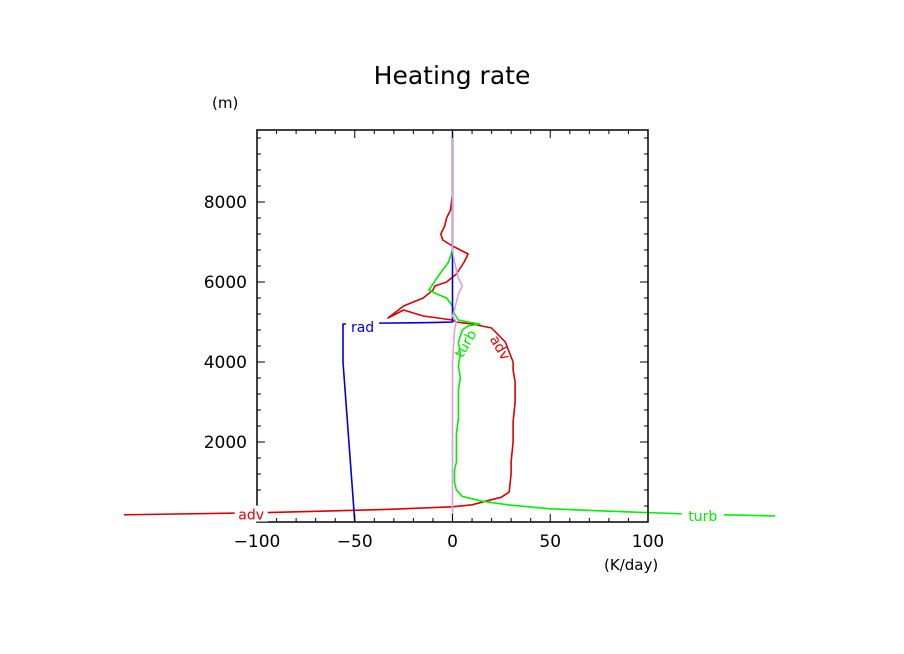 The height and width of the screenshot is (654, 904). Describe the element at coordinates (257, 542) in the screenshot. I see `x-tick-label: −100` at that location.